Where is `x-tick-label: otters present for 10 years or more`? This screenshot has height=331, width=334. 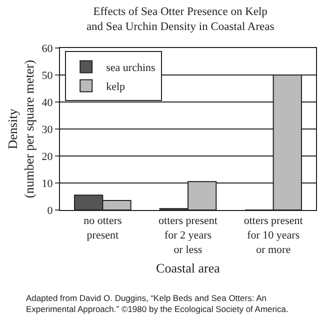 x-tick-label: otters present for 10 years or more is located at coordinates (273, 235).